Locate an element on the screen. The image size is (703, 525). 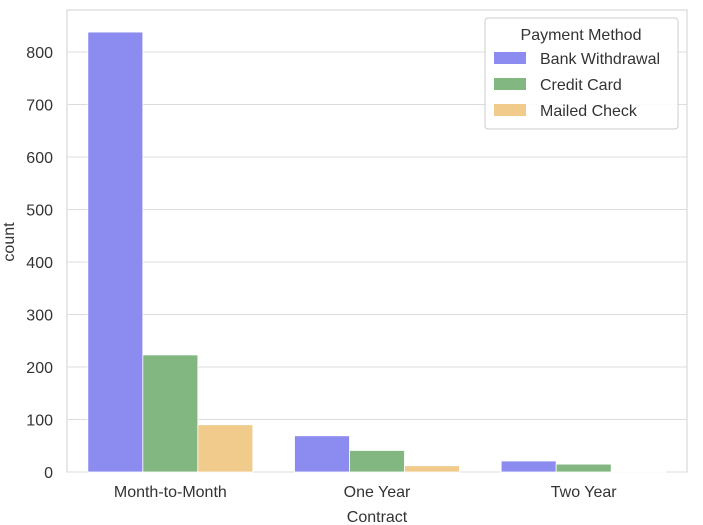
x-axis-title: Contract is located at coordinates (377, 517).